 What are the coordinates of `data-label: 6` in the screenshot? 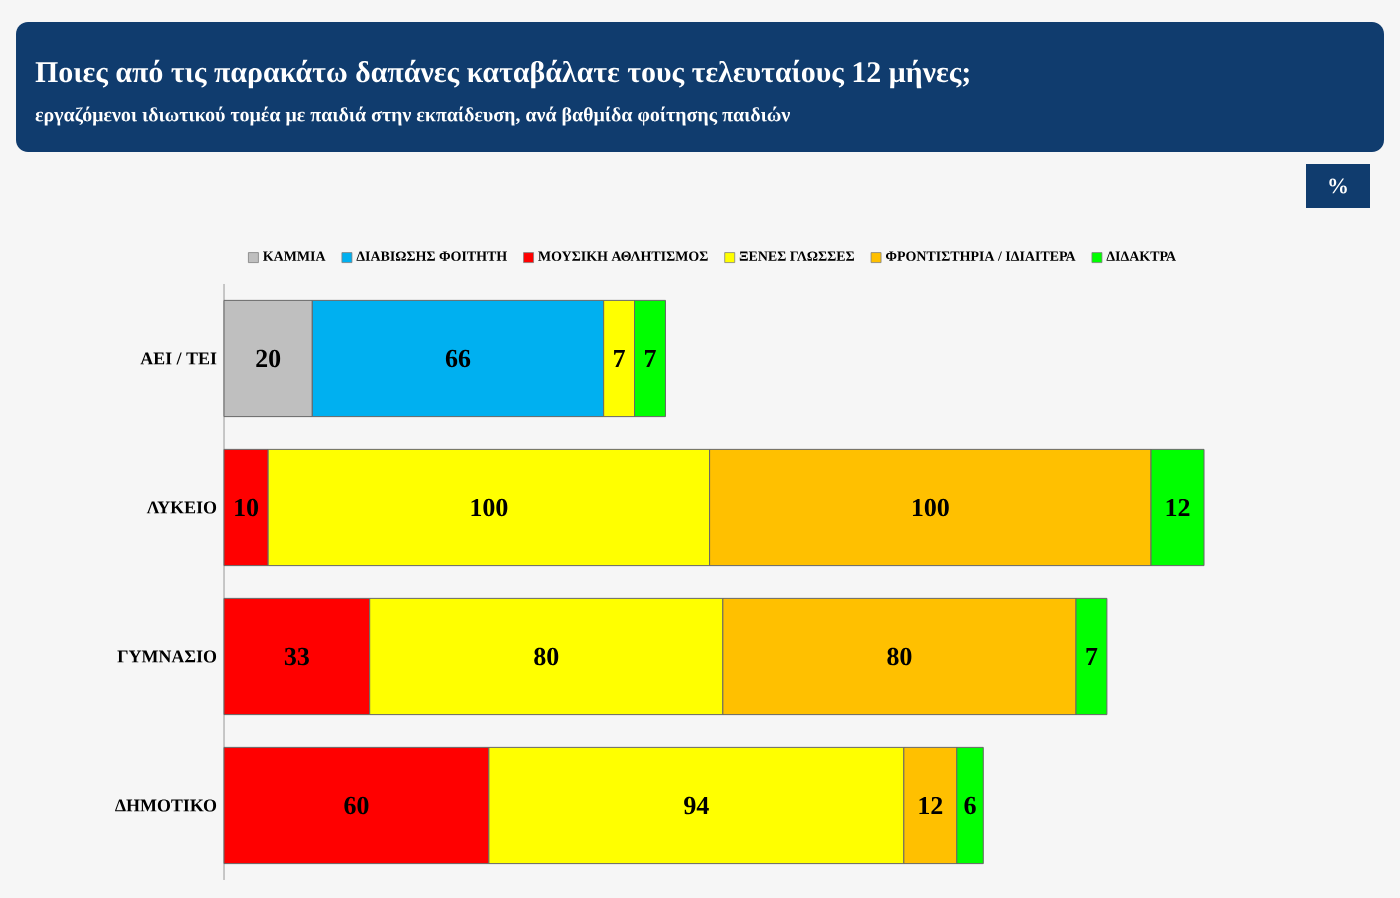 It's located at (970, 805).